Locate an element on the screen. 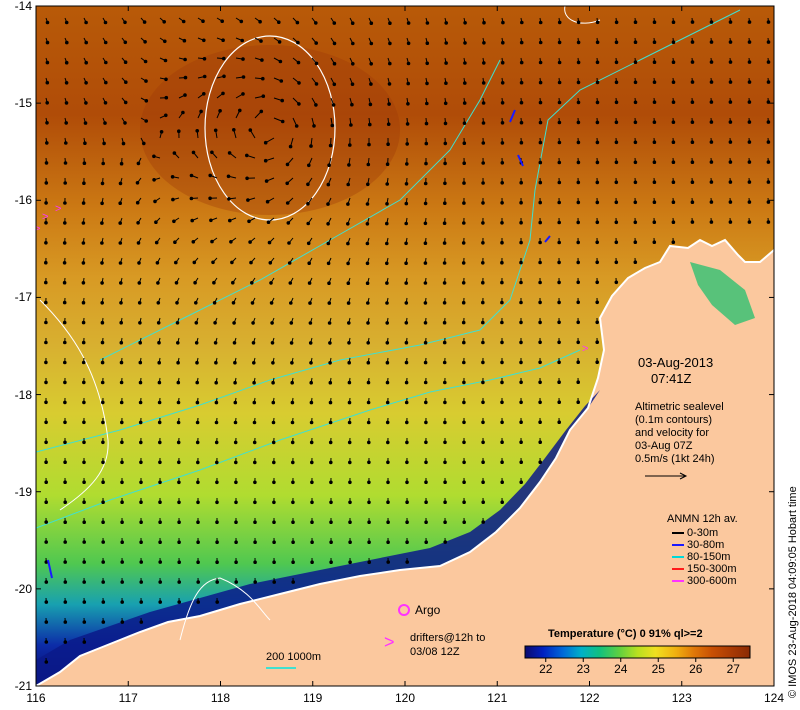  lon-tick-label: 120 is located at coordinates (405, 698).